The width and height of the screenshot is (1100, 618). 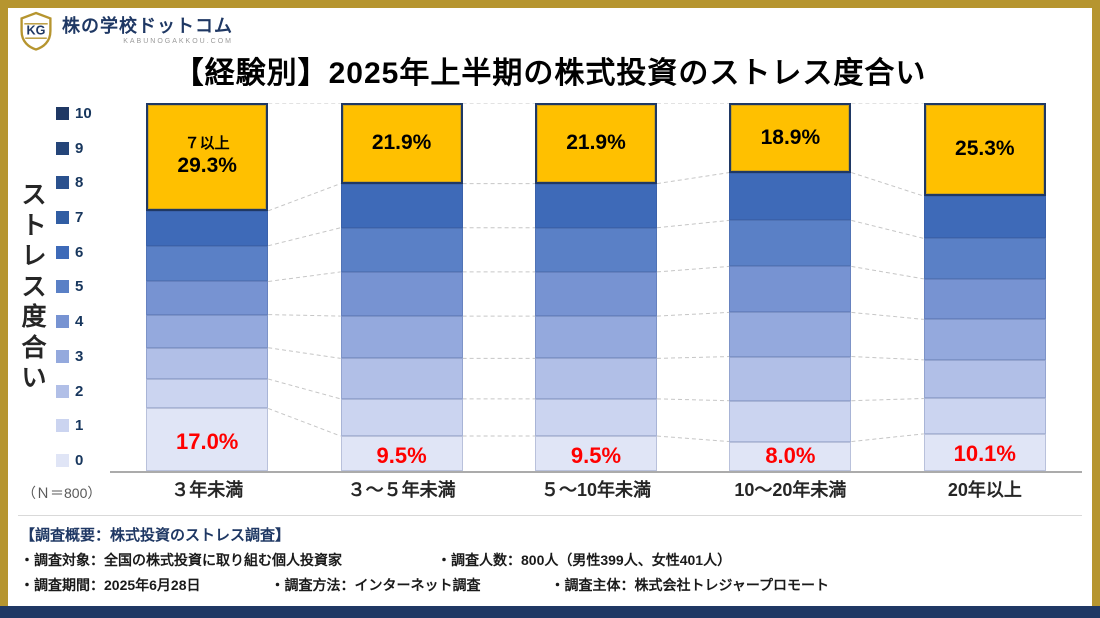 What do you see at coordinates (401, 490) in the screenshot?
I see `category-label: ３～５年未満` at bounding box center [401, 490].